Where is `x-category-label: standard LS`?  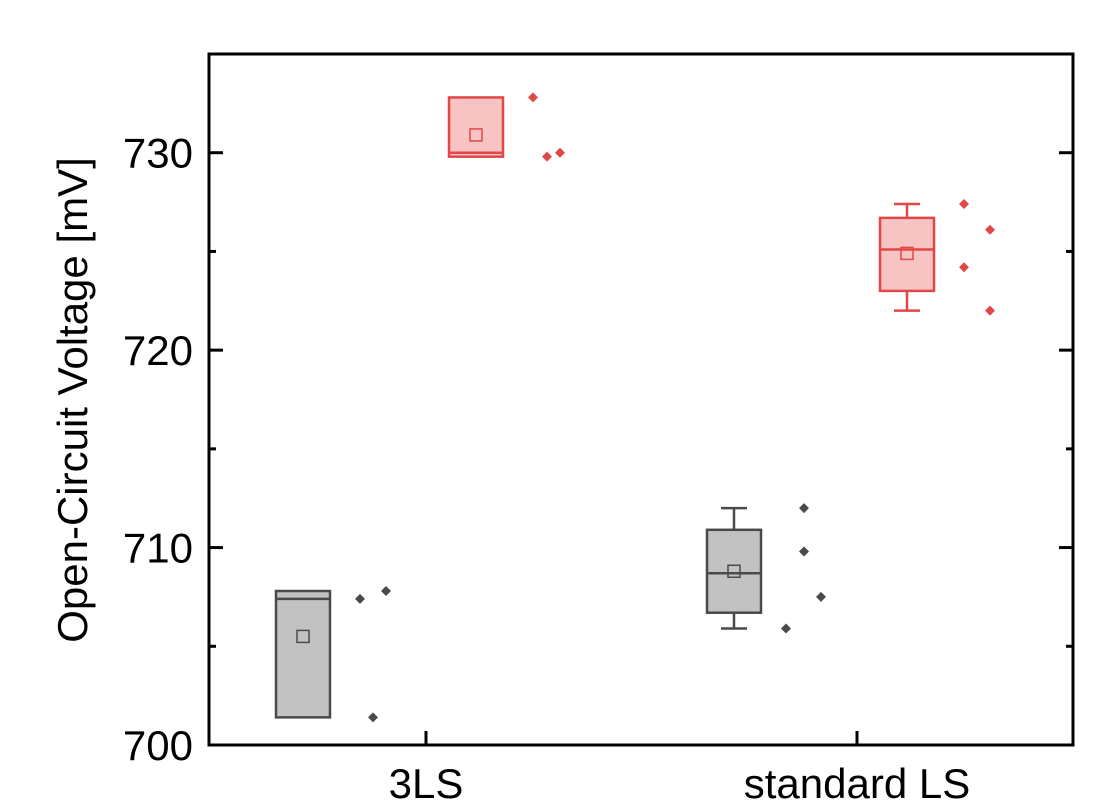 x-category-label: standard LS is located at coordinates (857, 783).